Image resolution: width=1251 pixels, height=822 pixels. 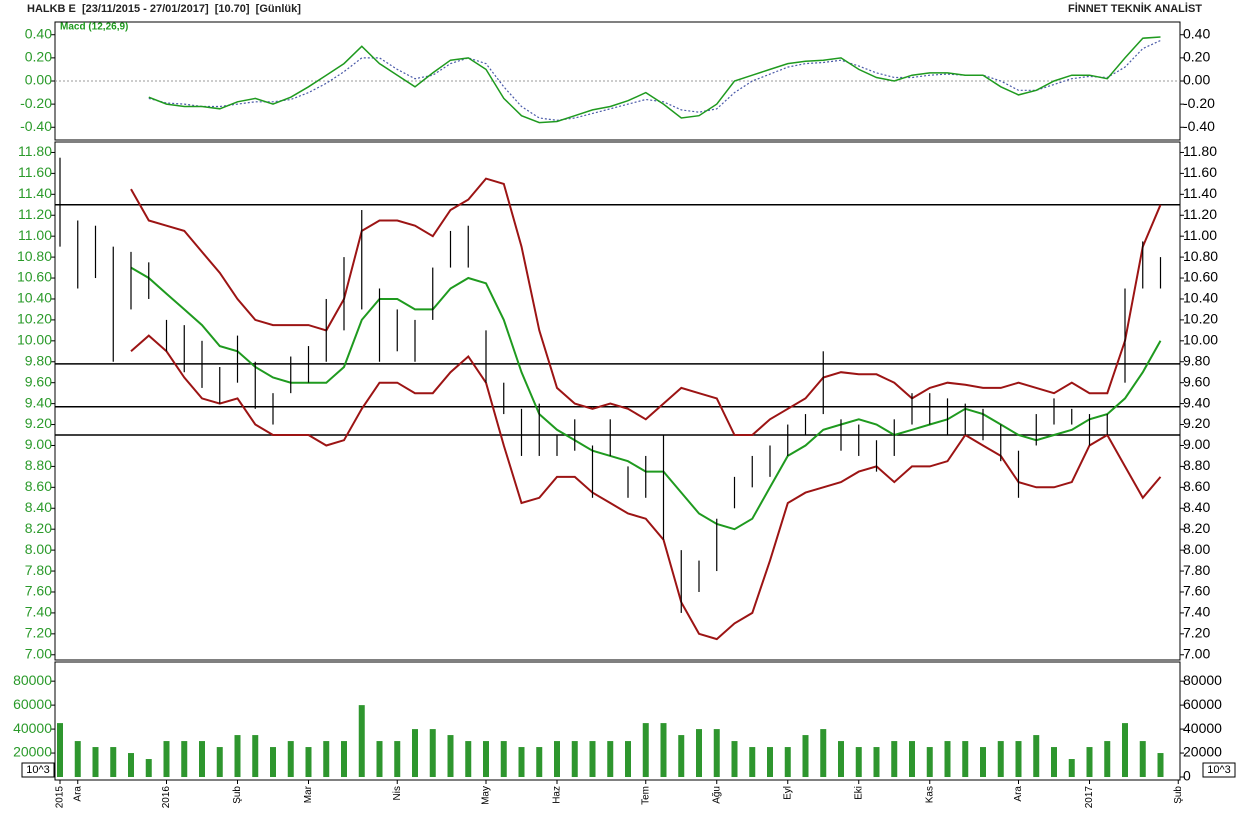 I want to click on y-tick-label: 11.60, so click(x=35, y=172).